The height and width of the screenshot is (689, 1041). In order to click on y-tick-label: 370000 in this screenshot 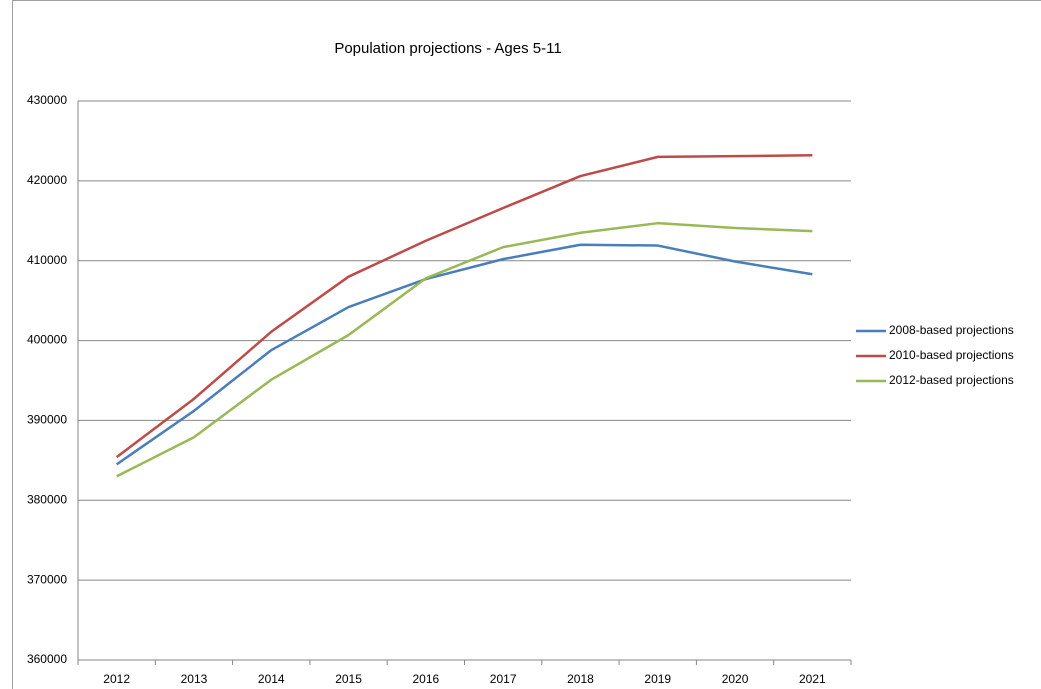, I will do `click(47, 579)`.